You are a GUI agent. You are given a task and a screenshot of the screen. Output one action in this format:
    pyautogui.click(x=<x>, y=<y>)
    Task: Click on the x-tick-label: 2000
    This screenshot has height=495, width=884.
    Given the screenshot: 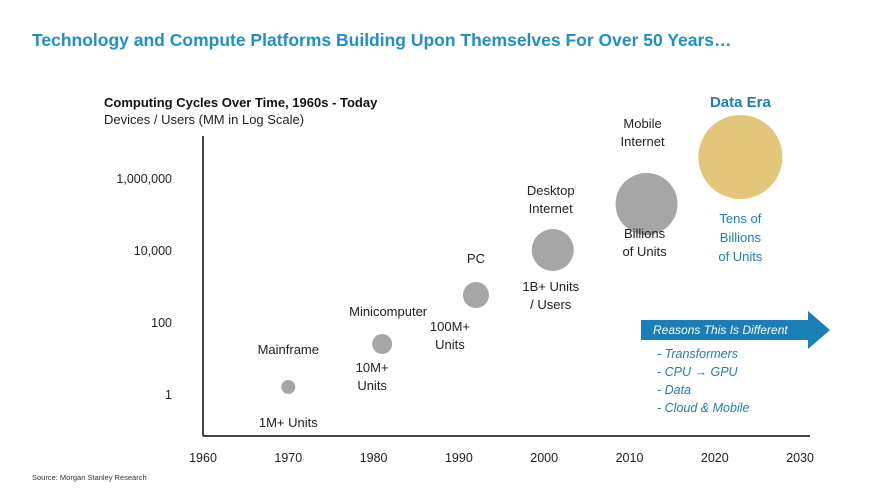 What is the action you would take?
    pyautogui.click(x=544, y=458)
    